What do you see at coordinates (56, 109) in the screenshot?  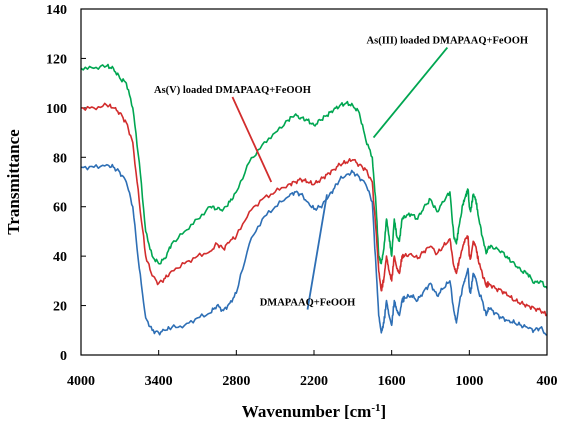 I see `y-tick-label: 100` at bounding box center [56, 109].